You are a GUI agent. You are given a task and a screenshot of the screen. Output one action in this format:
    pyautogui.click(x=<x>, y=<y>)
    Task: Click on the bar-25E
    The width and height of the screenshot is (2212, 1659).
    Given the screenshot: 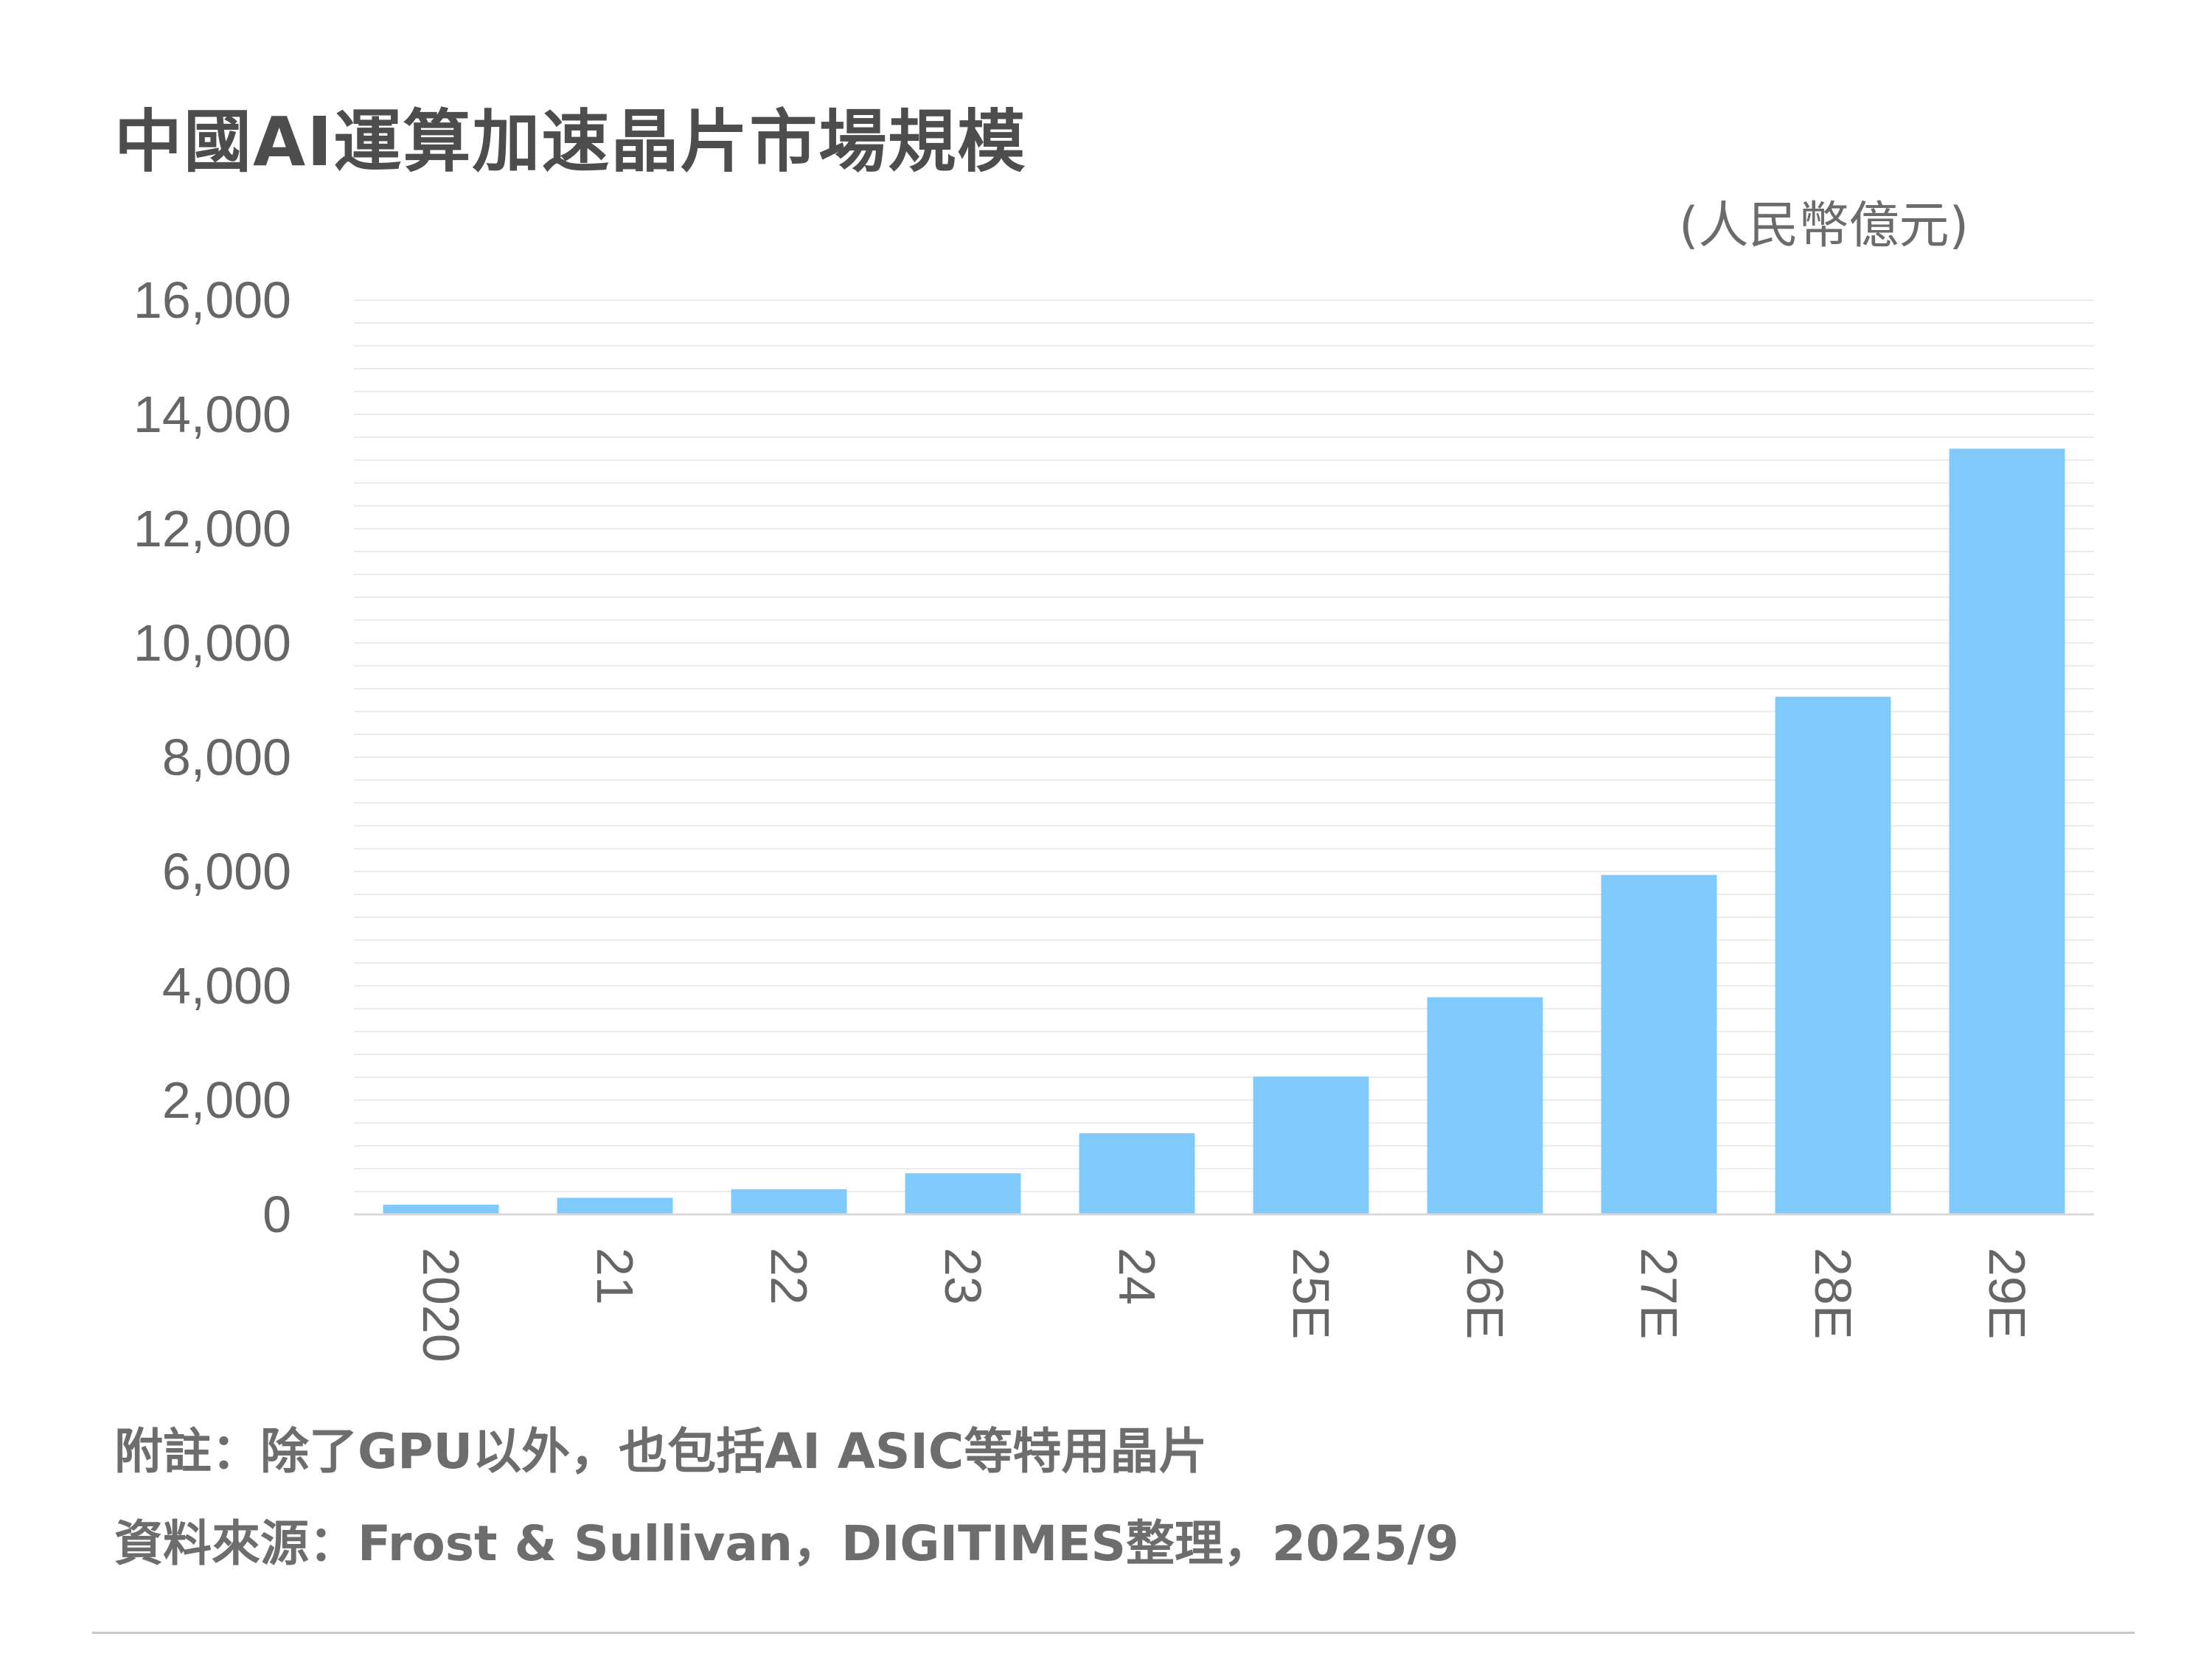 What is the action you would take?
    pyautogui.click(x=1311, y=1145)
    